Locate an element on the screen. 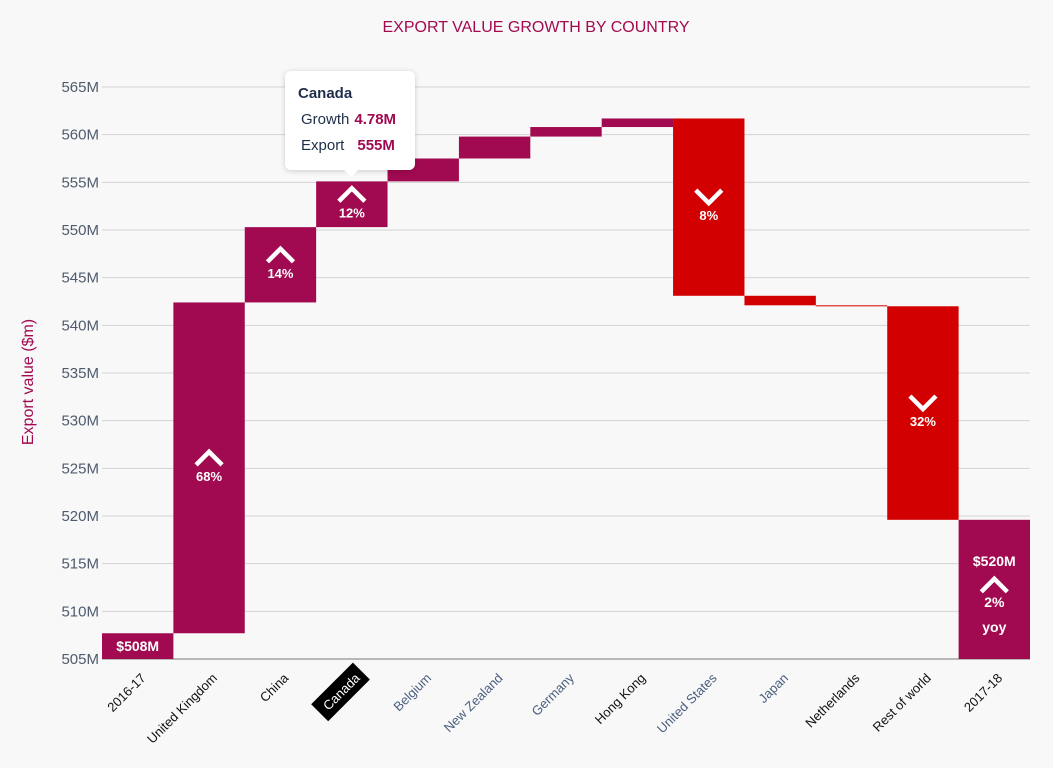  x-tick-label-group: Japan is located at coordinates (773, 688).